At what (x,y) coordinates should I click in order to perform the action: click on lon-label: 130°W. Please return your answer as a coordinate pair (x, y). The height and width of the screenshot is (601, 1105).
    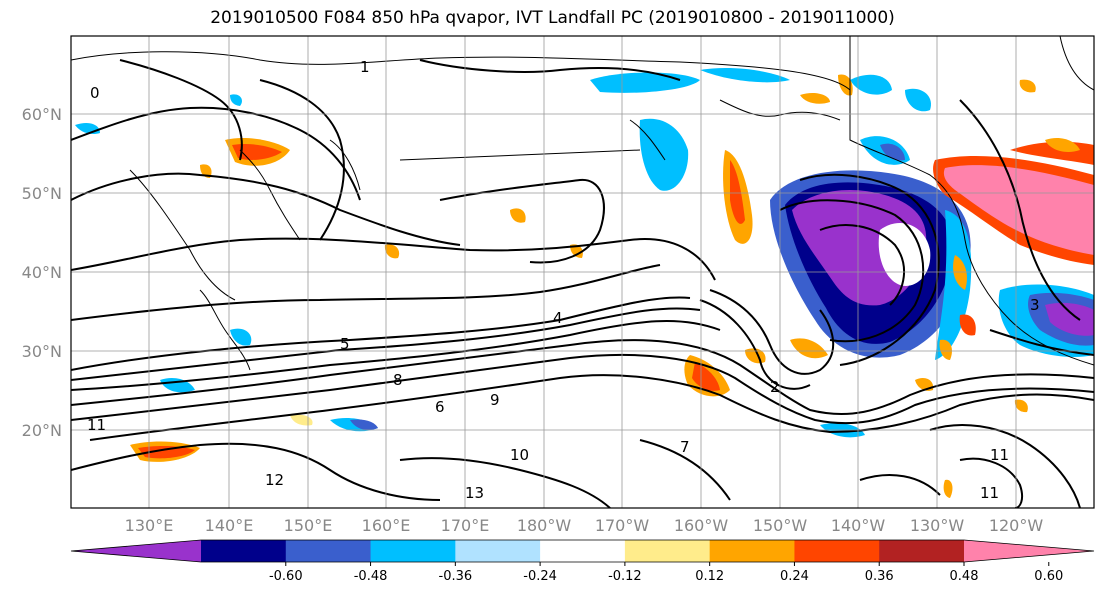
    Looking at the image, I should click on (937, 525).